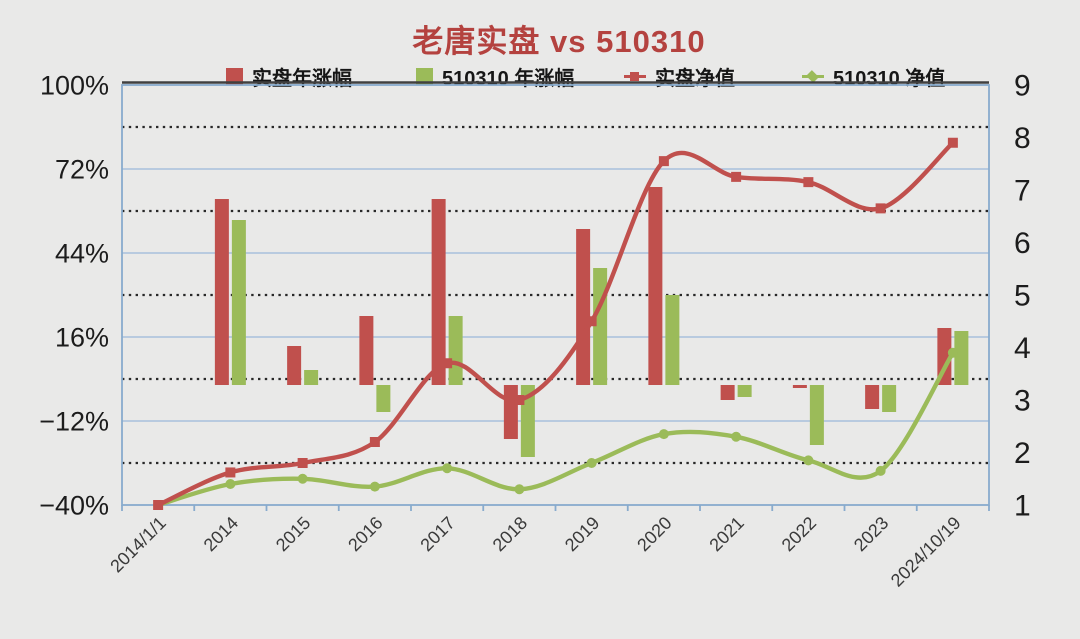  What do you see at coordinates (366, 350) in the screenshot?
I see `bar-shipan-2016` at bounding box center [366, 350].